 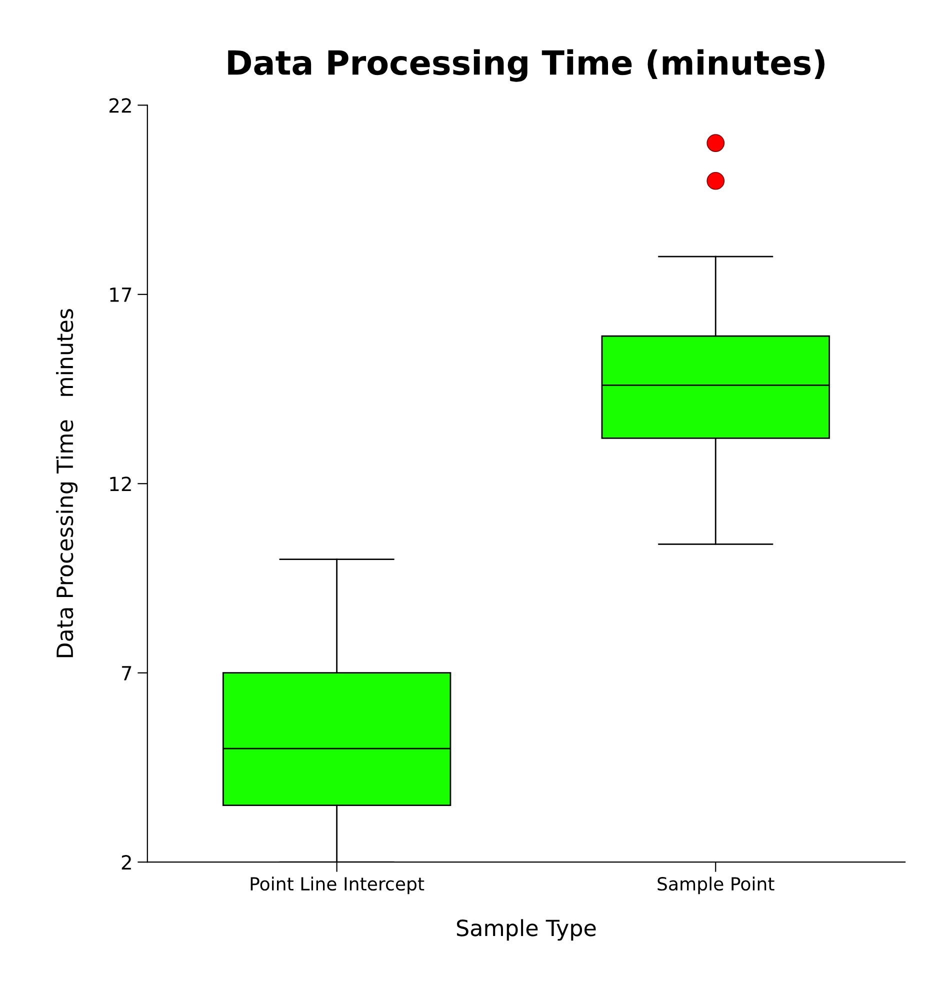 What do you see at coordinates (120, 484) in the screenshot?
I see `y-tick-label: 12` at bounding box center [120, 484].